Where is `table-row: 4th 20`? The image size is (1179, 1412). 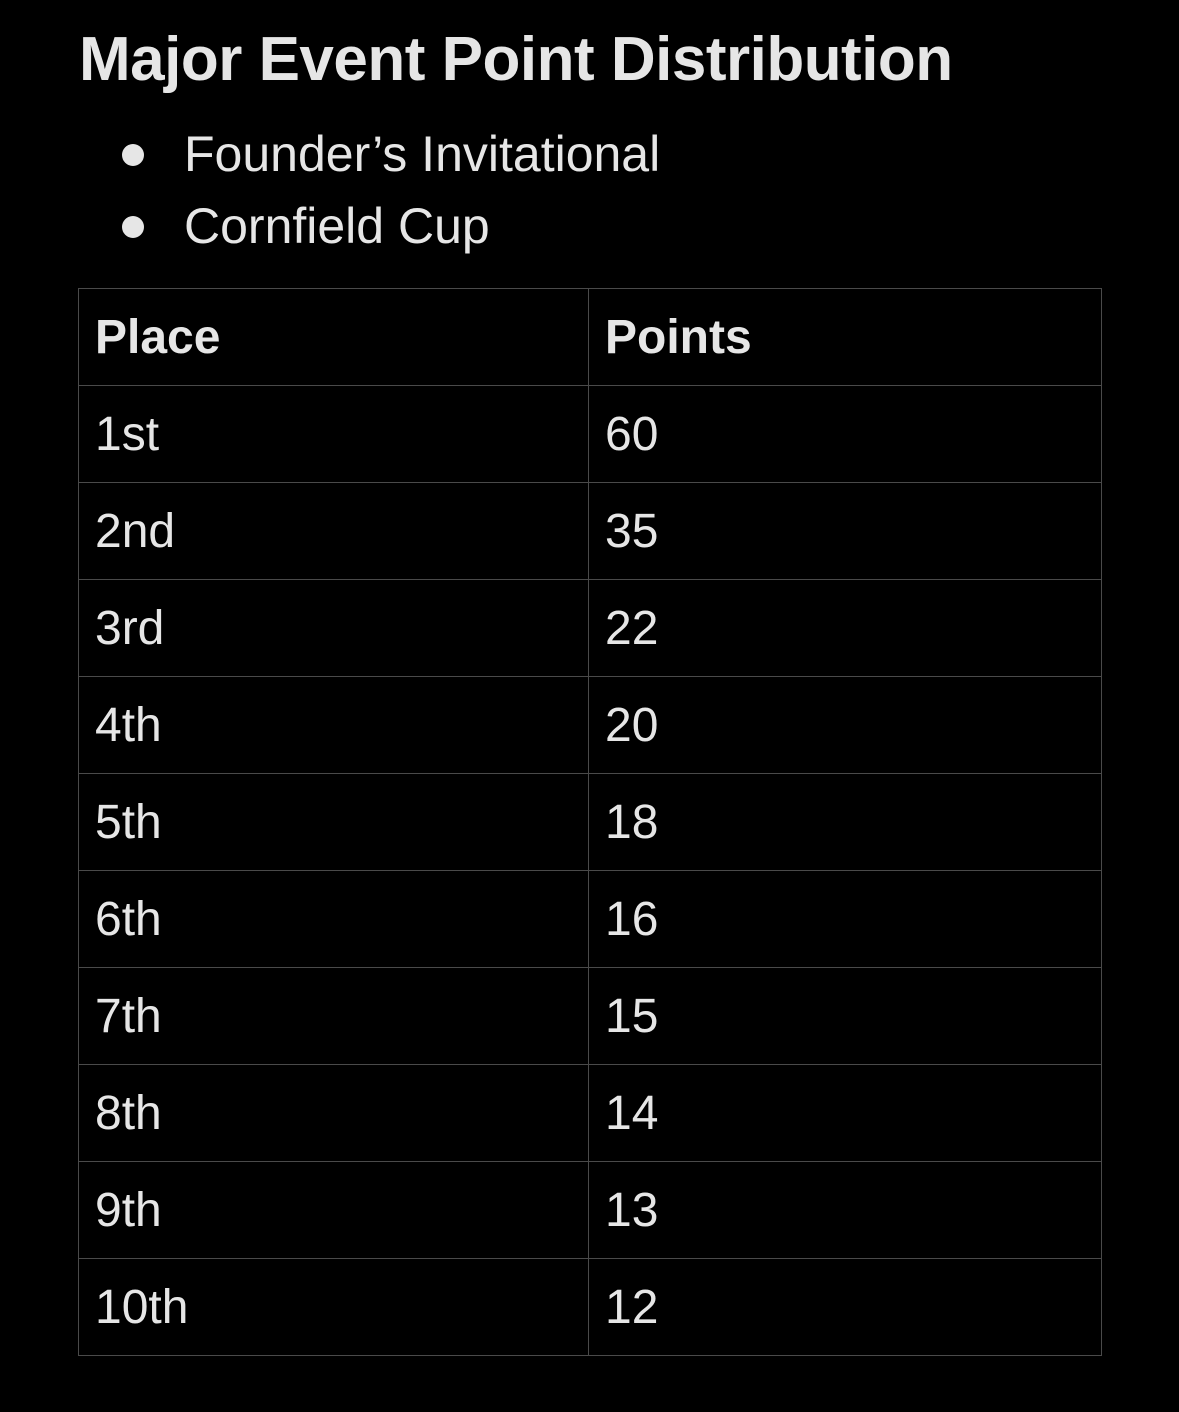
table-row: 4th 20 is located at coordinates (590, 725).